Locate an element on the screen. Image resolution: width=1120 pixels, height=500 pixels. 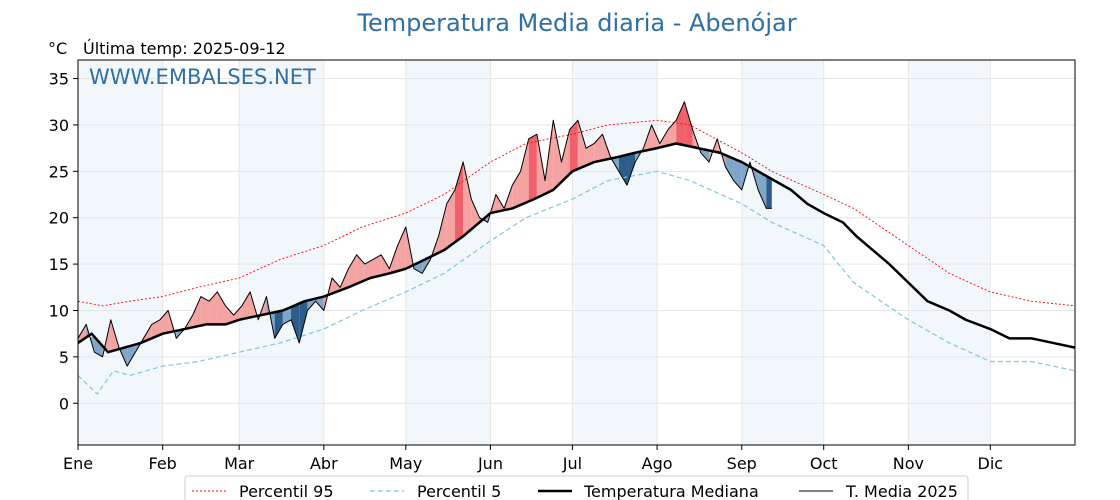
unit-label: °C is located at coordinates (57, 48).